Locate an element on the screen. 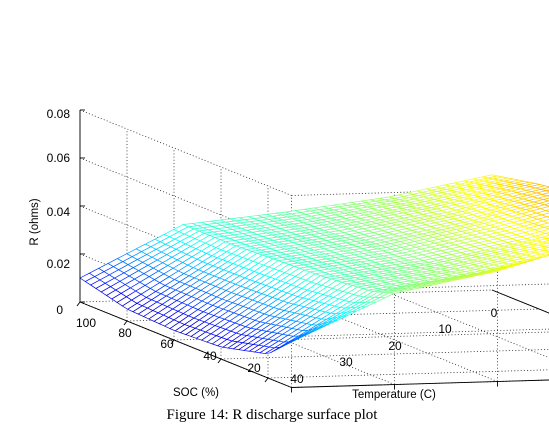 The height and width of the screenshot is (438, 549). x-tick-labels: 0 10 20 30 40 is located at coordinates (393, 346).